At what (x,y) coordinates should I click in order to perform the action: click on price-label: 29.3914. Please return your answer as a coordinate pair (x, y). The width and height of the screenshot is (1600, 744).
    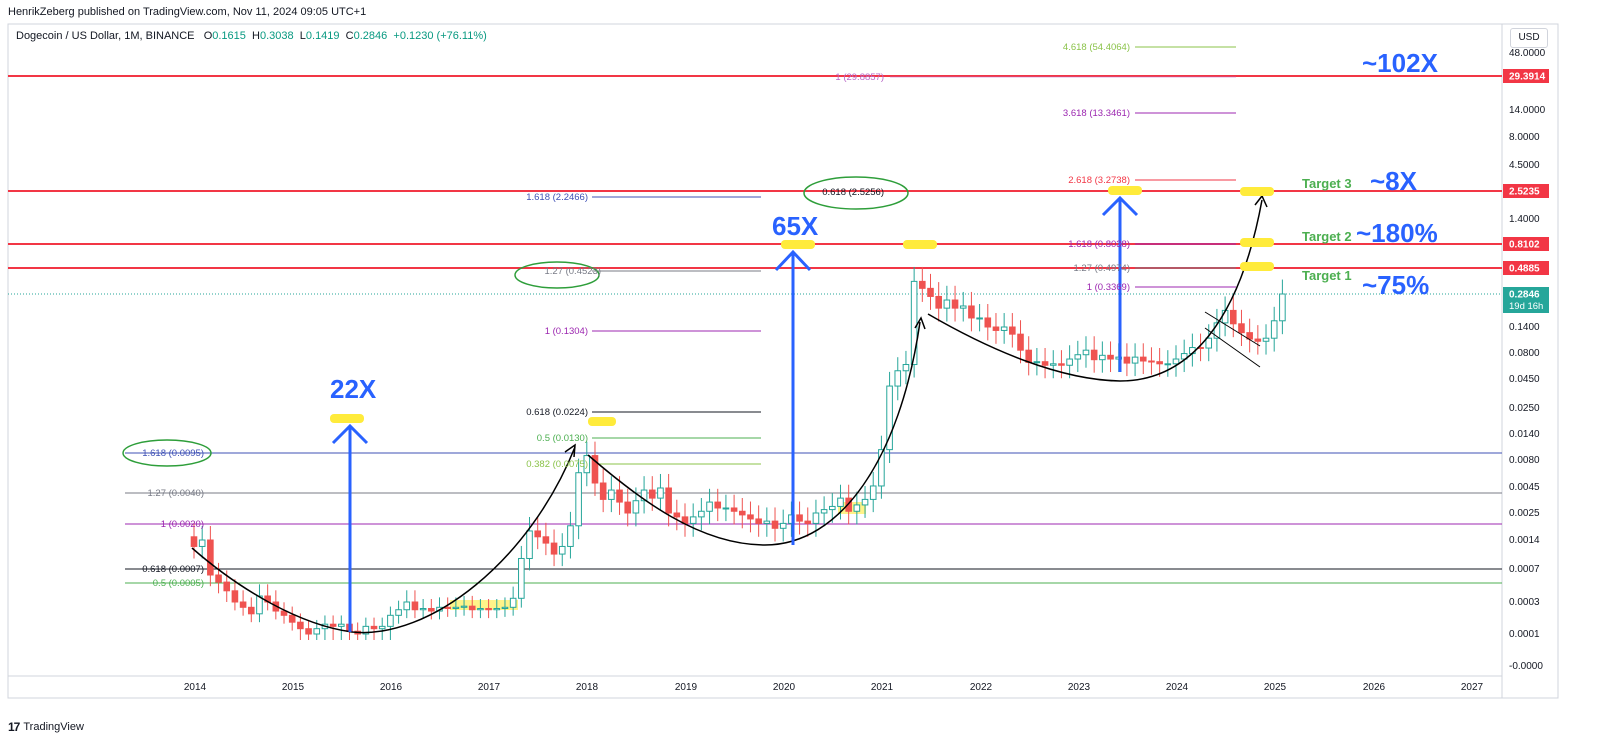
    Looking at the image, I should click on (1527, 77).